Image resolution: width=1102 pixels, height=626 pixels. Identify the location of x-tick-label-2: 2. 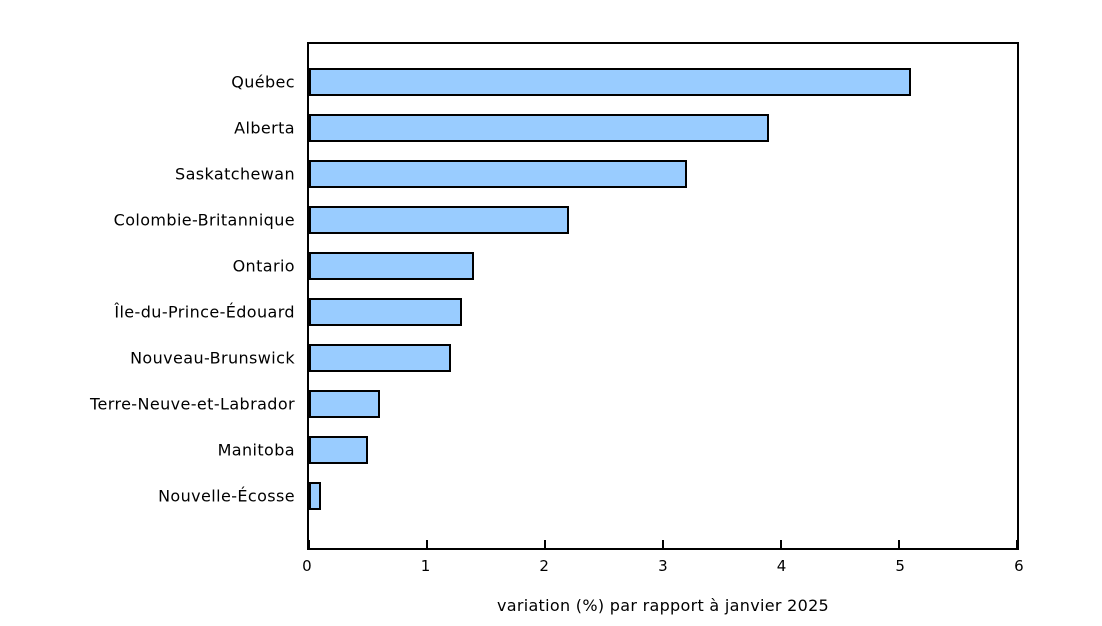
(544, 566).